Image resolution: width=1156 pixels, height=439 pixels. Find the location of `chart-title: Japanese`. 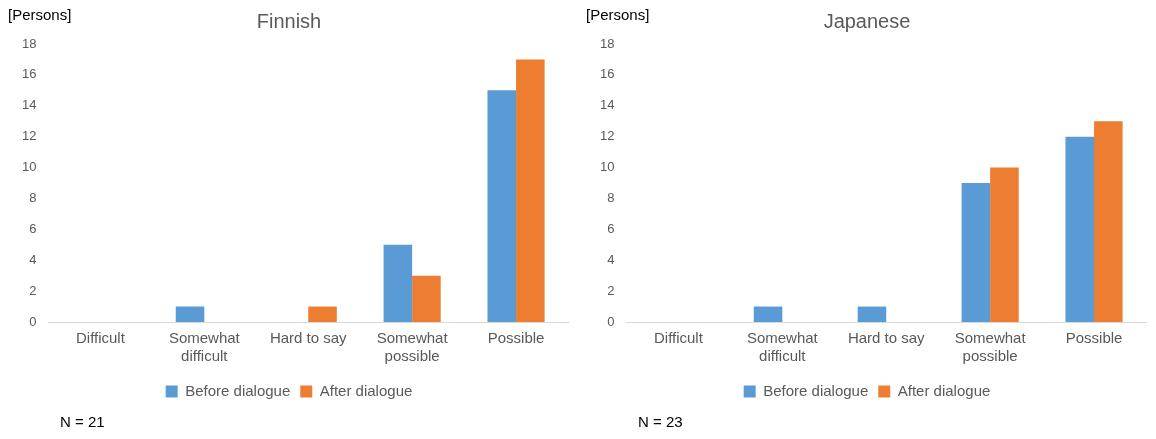

chart-title: Japanese is located at coordinates (867, 20).